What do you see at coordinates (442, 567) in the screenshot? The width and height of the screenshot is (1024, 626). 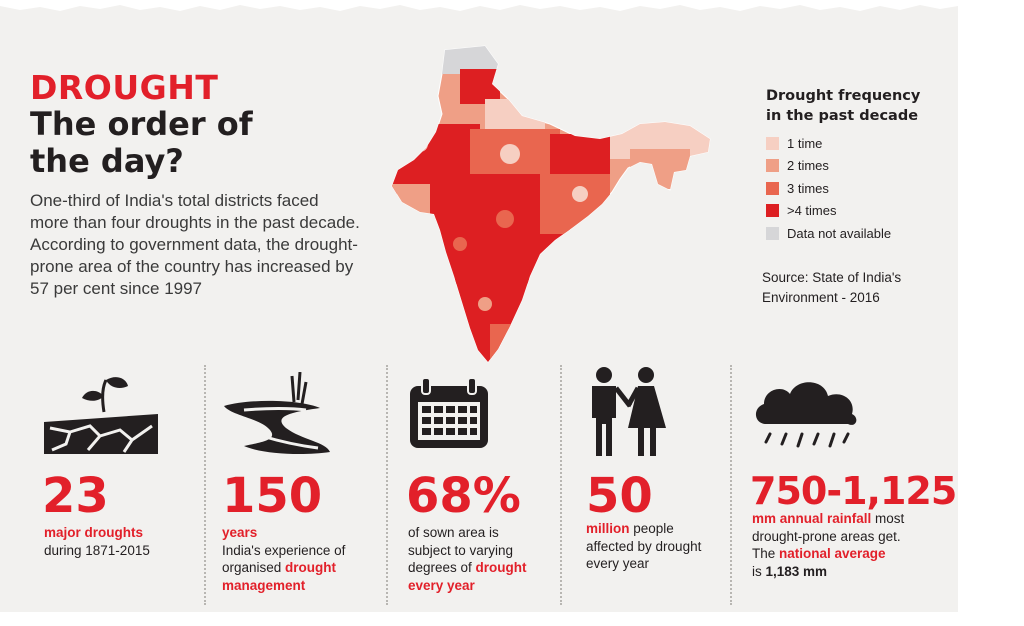 I see `stat-line: degrees of` at bounding box center [442, 567].